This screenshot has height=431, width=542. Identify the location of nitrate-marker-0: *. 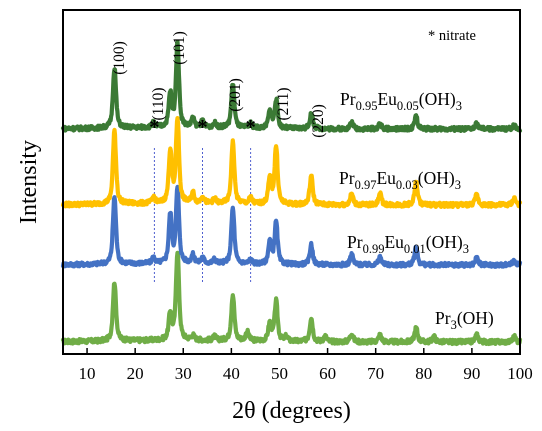
(154, 127).